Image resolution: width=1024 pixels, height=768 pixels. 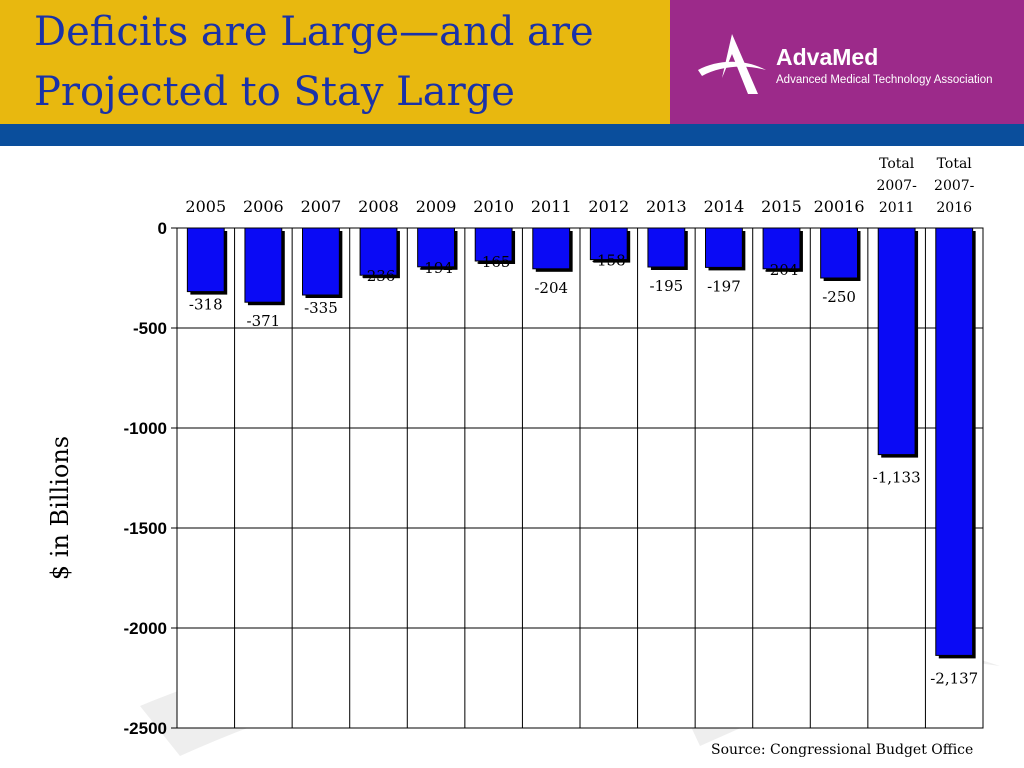 I want to click on data-label: -1,133, so click(x=897, y=478).